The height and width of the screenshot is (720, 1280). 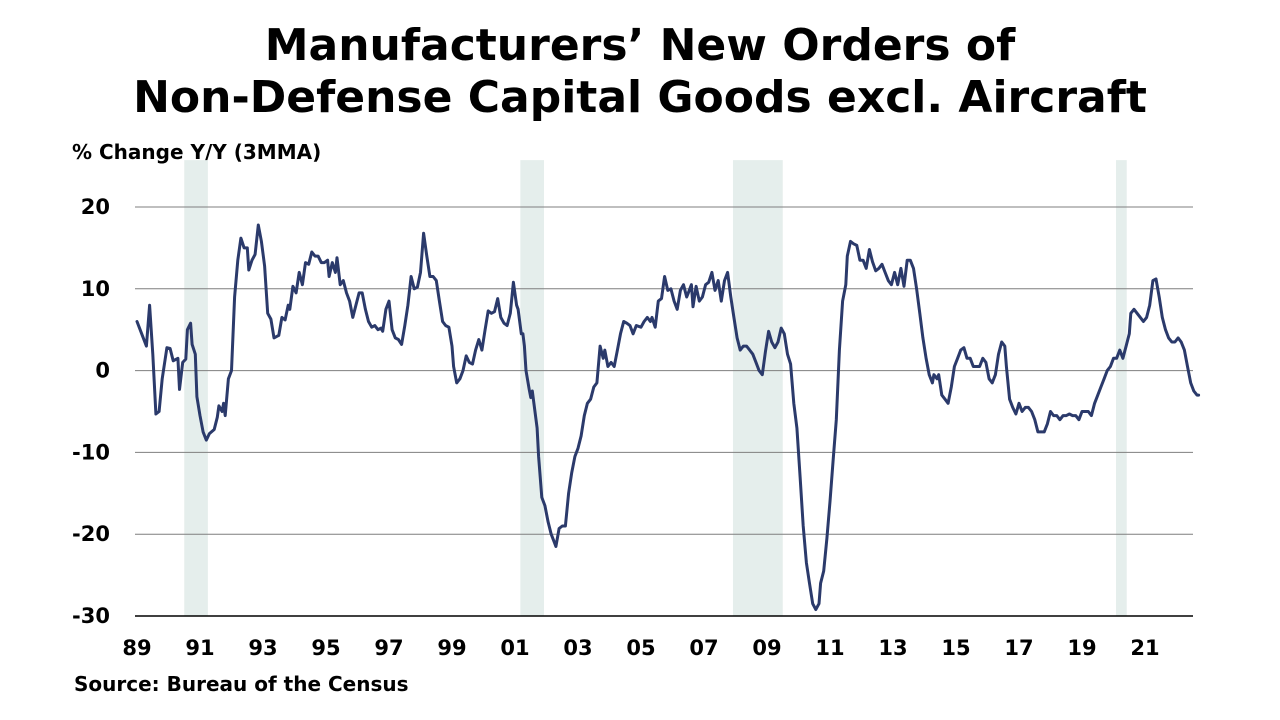 What do you see at coordinates (91, 534) in the screenshot?
I see `y-tick-label: -20` at bounding box center [91, 534].